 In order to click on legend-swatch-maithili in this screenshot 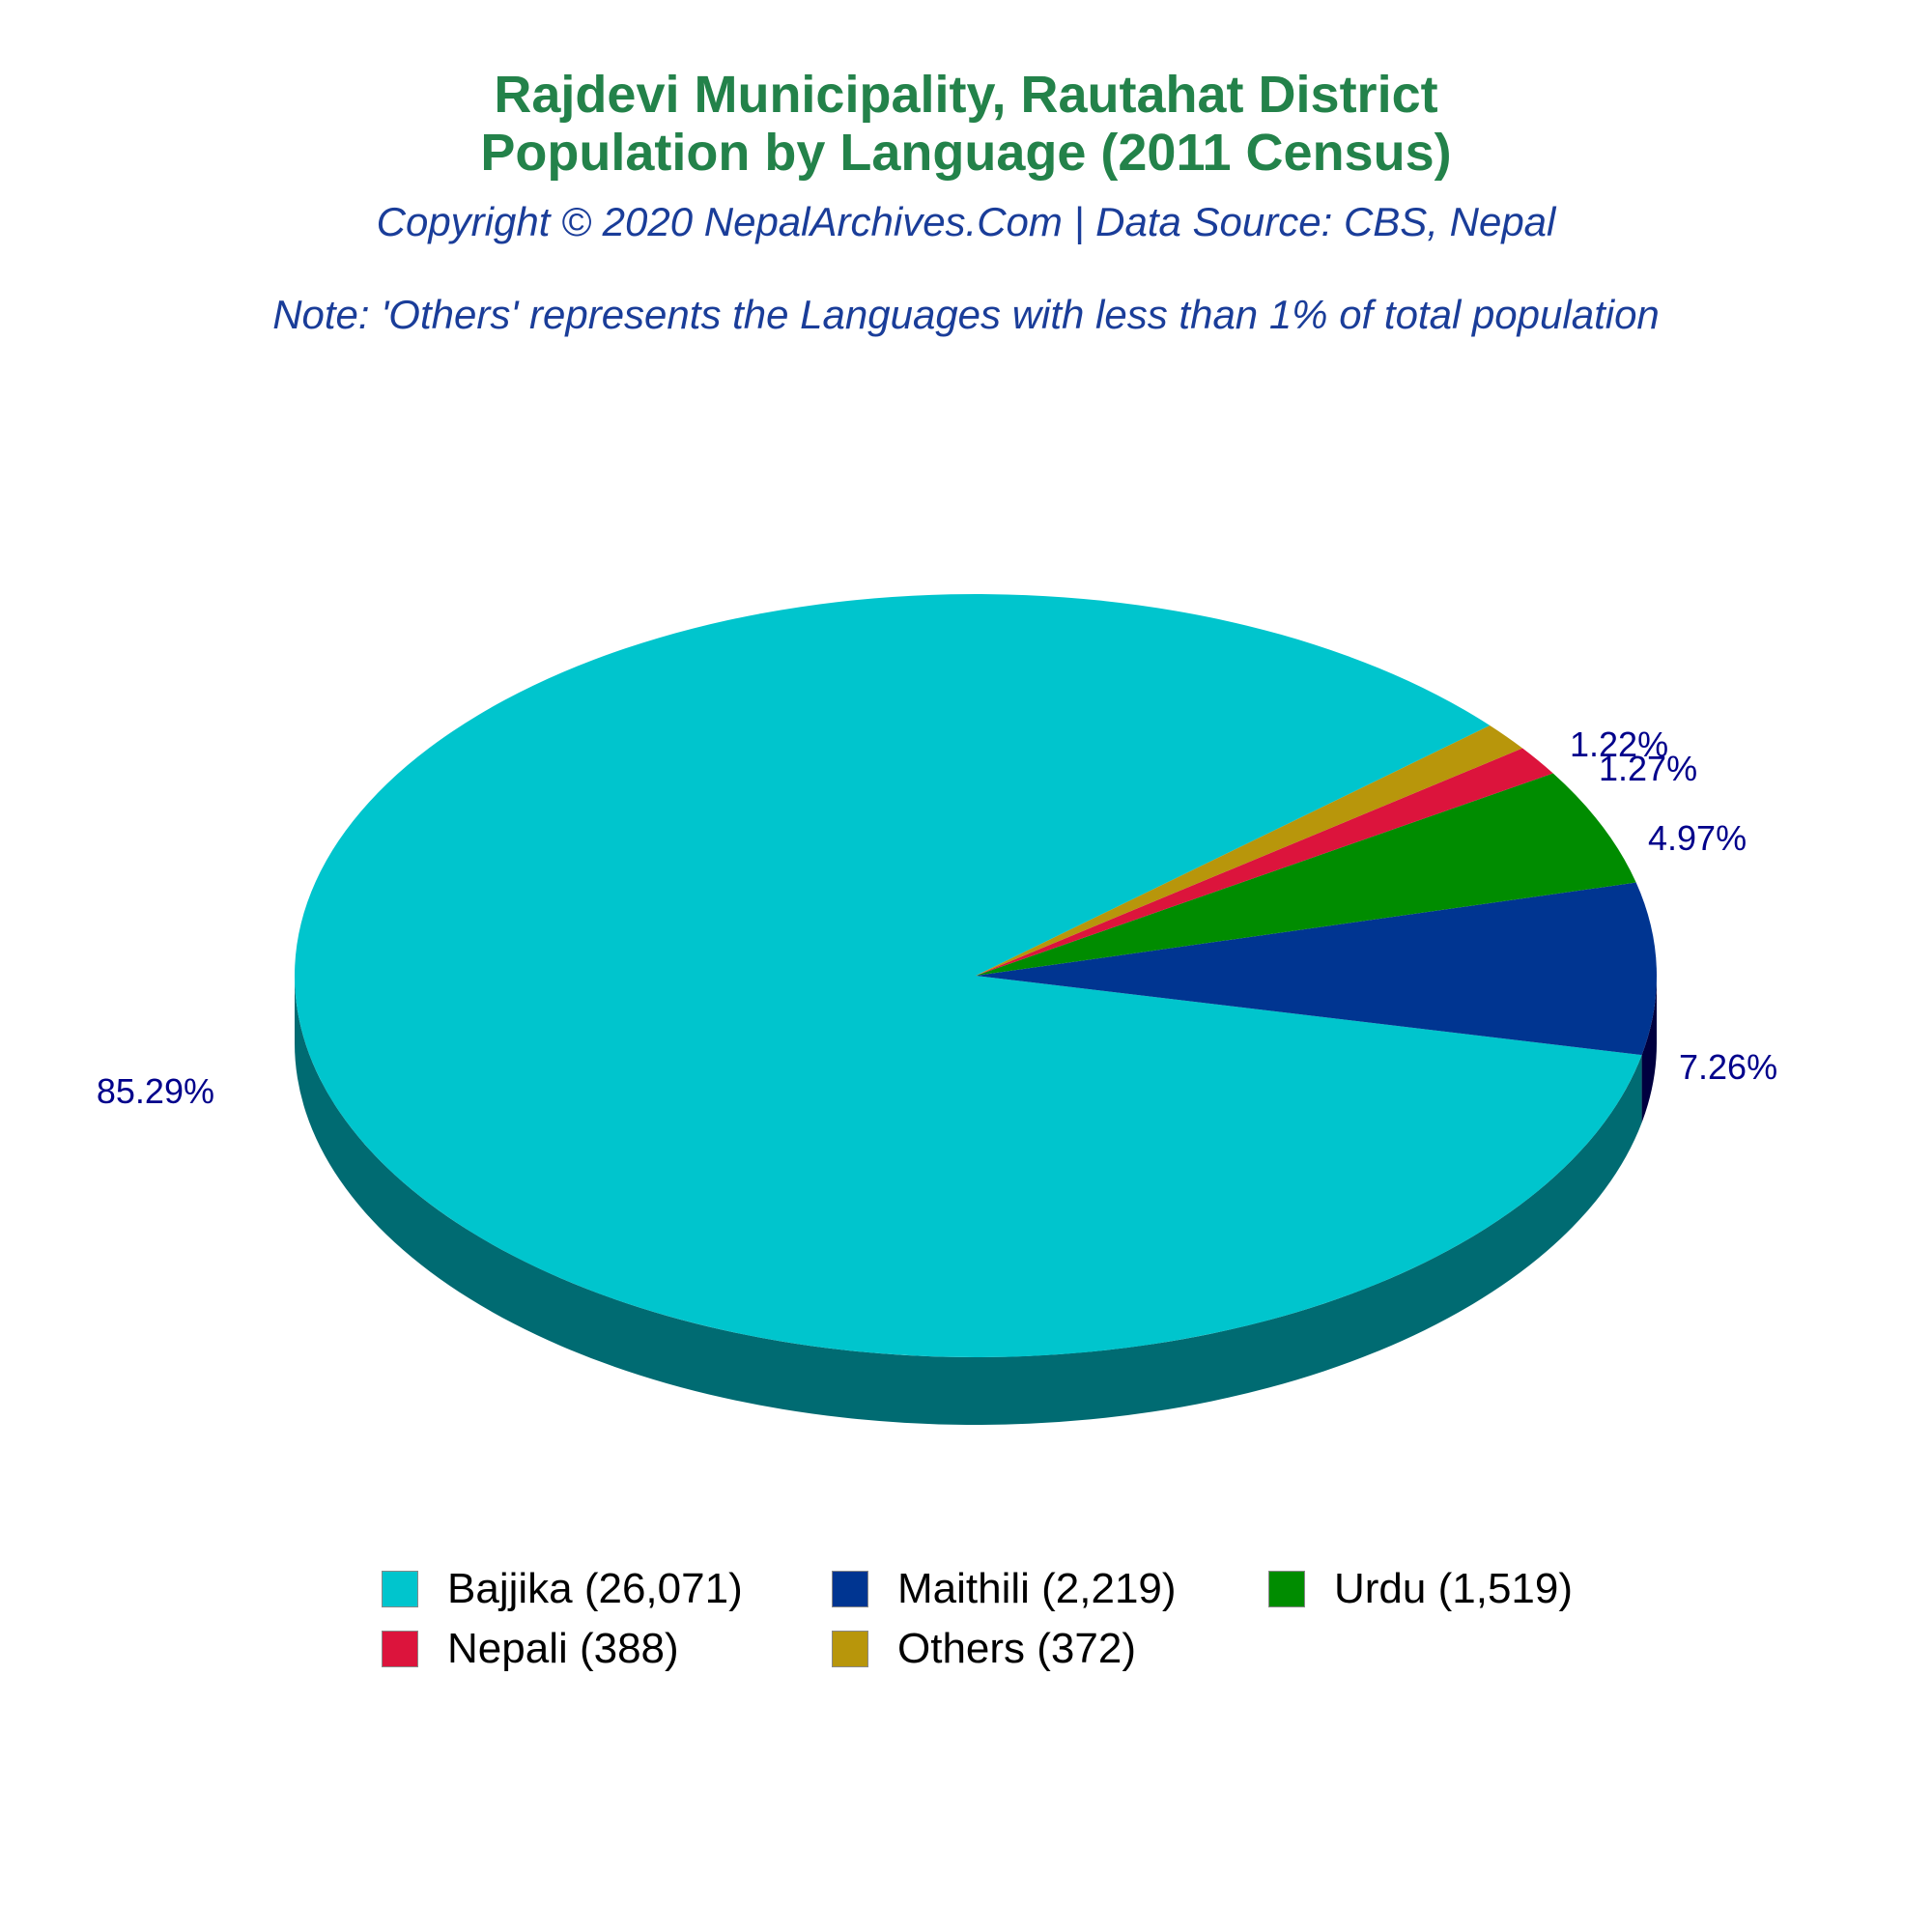, I will do `click(850, 1589)`.